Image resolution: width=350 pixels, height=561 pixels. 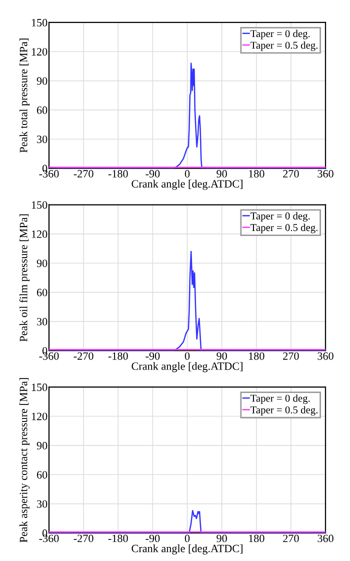 What do you see at coordinates (24, 460) in the screenshot?
I see `y-axis-title: Peak asperity contact pressure [MPa]` at bounding box center [24, 460].